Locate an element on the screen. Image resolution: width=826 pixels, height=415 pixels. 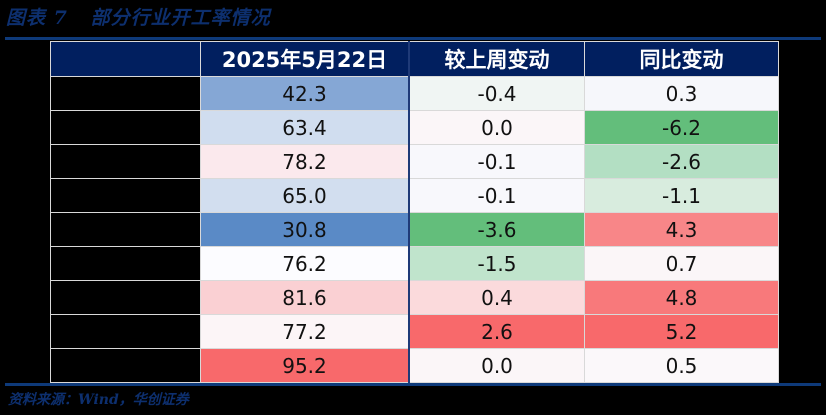
table-row: 77.2 2.6 5.2 is located at coordinates (414, 331).